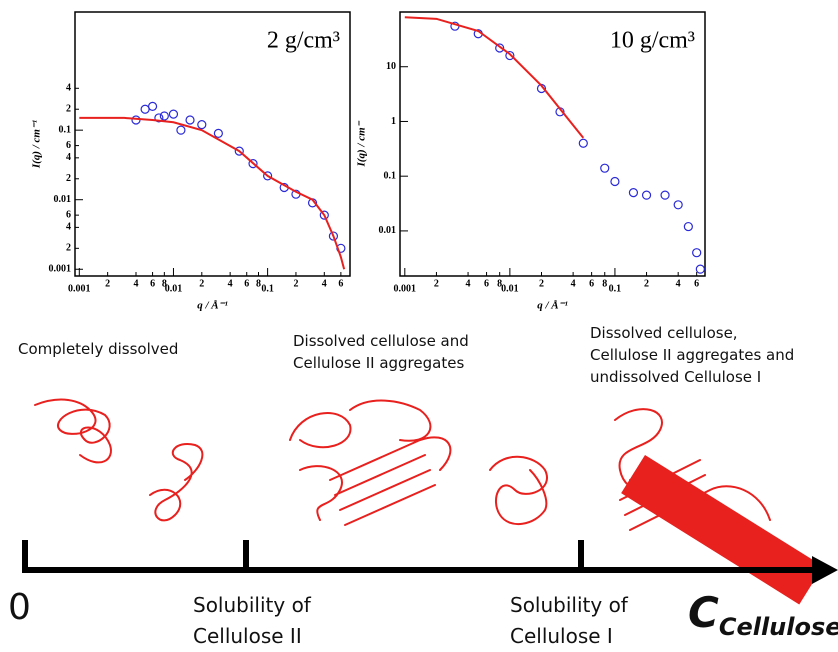  I want to click on y-tick-label: 1, so click(393, 121).